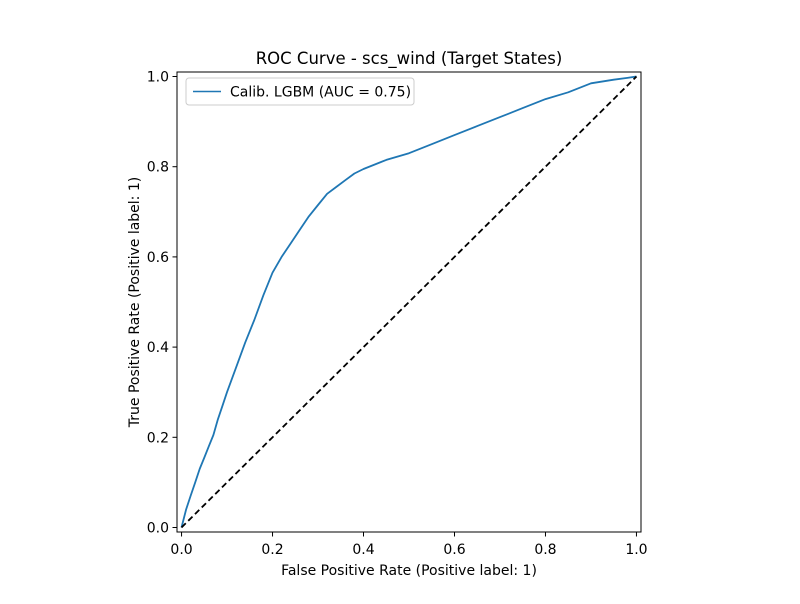 The height and width of the screenshot is (604, 800). Describe the element at coordinates (545, 550) in the screenshot. I see `x-tick-label: 0.8` at that location.